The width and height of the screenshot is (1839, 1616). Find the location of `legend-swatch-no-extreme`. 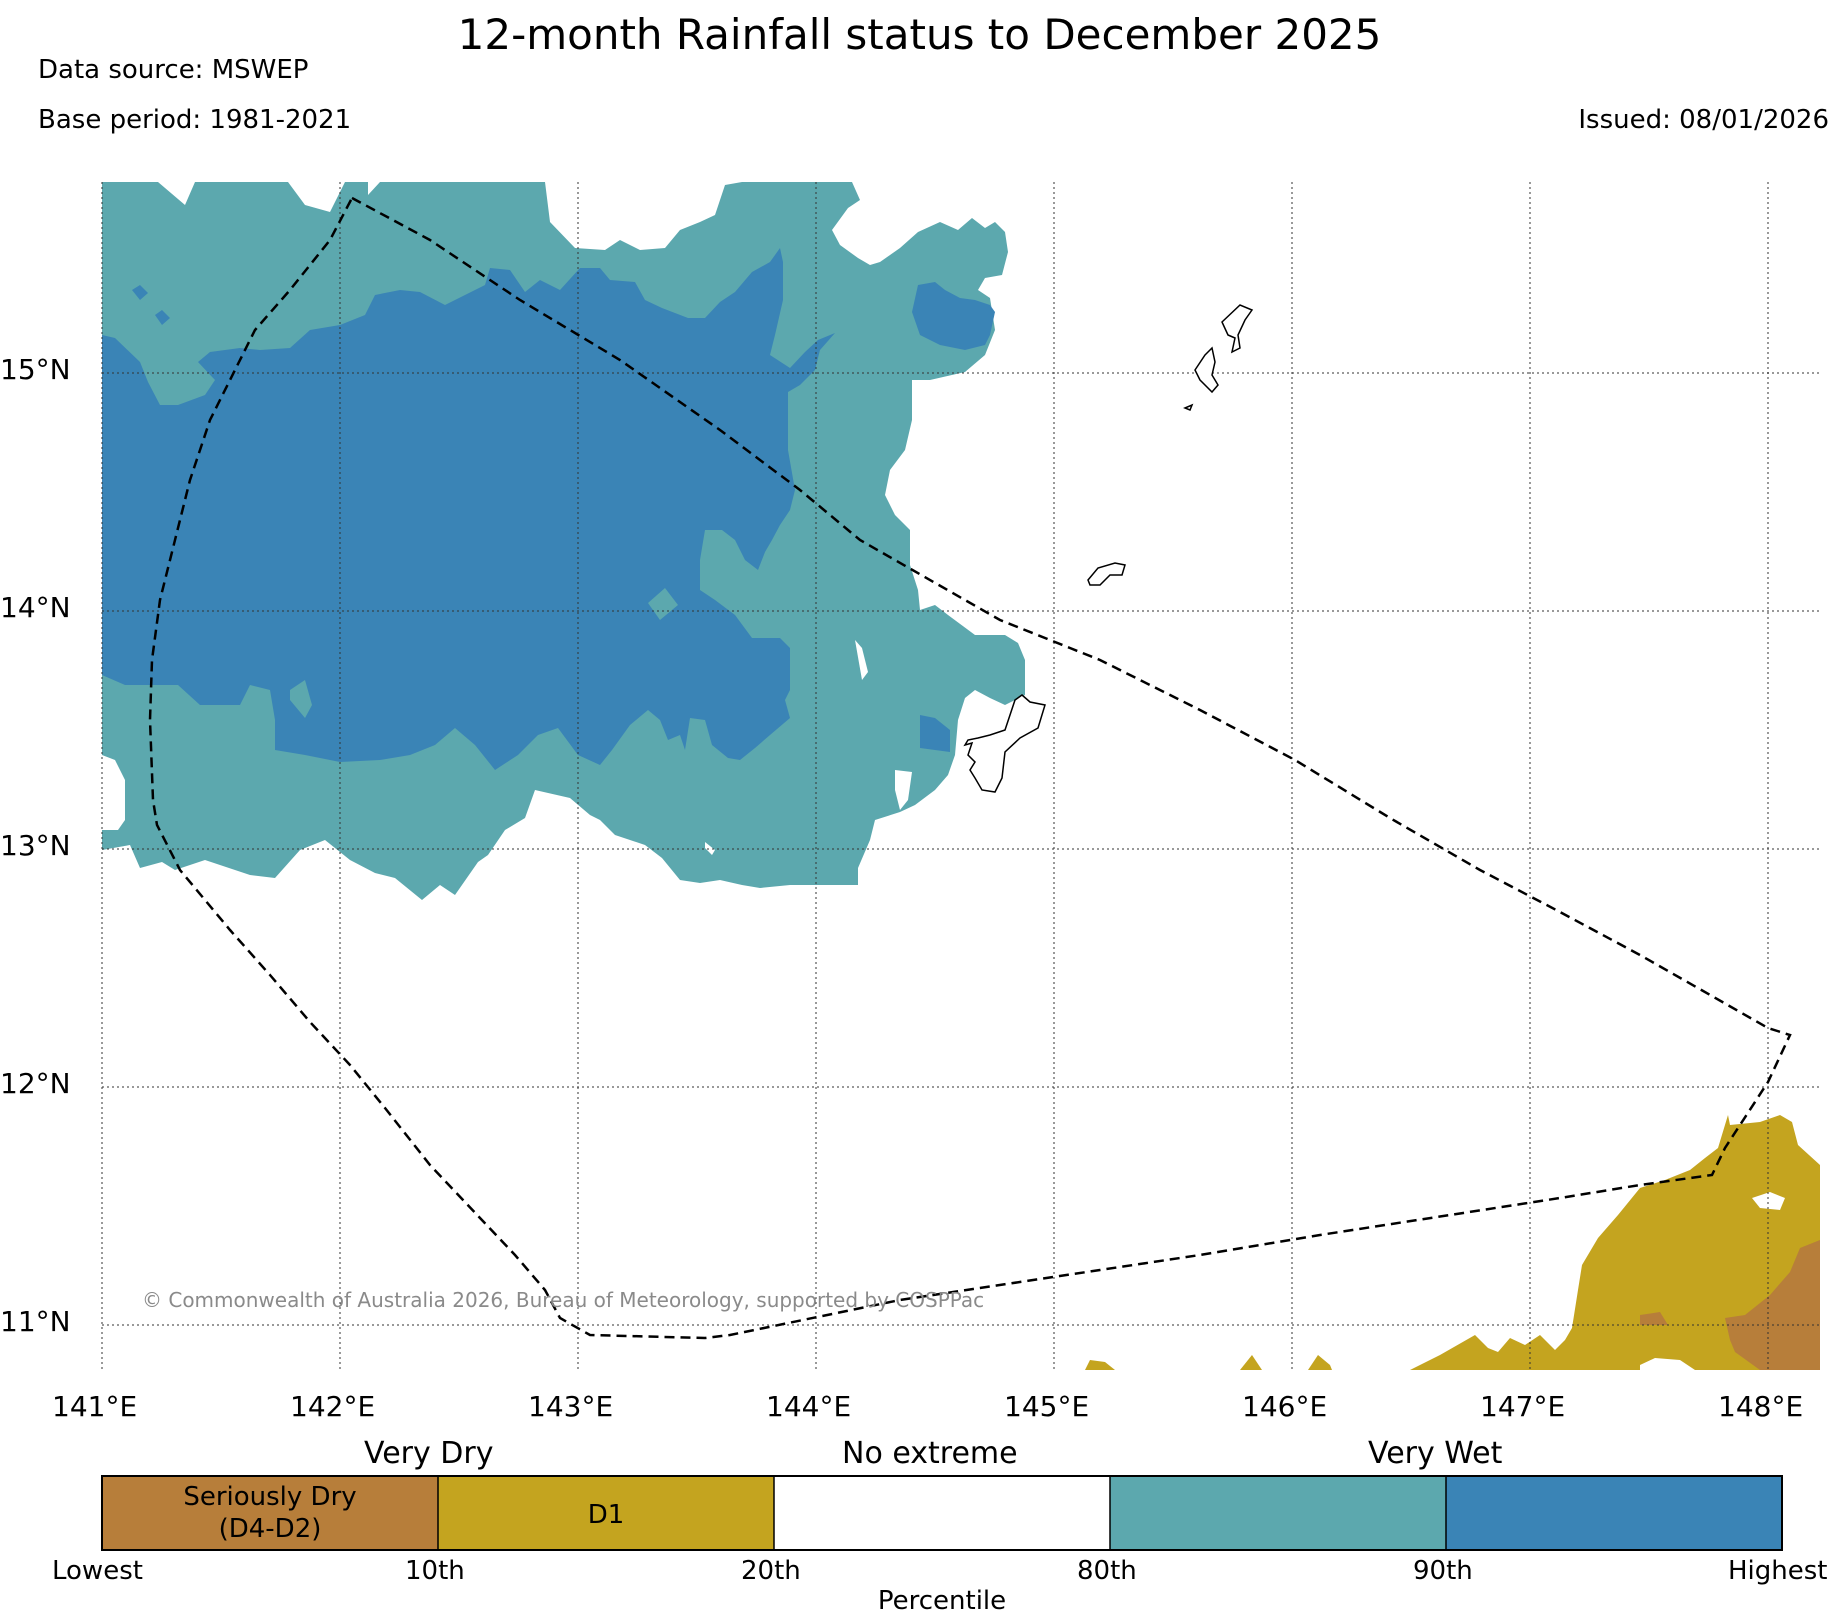

legend-swatch-no-extreme is located at coordinates (942, 1513).